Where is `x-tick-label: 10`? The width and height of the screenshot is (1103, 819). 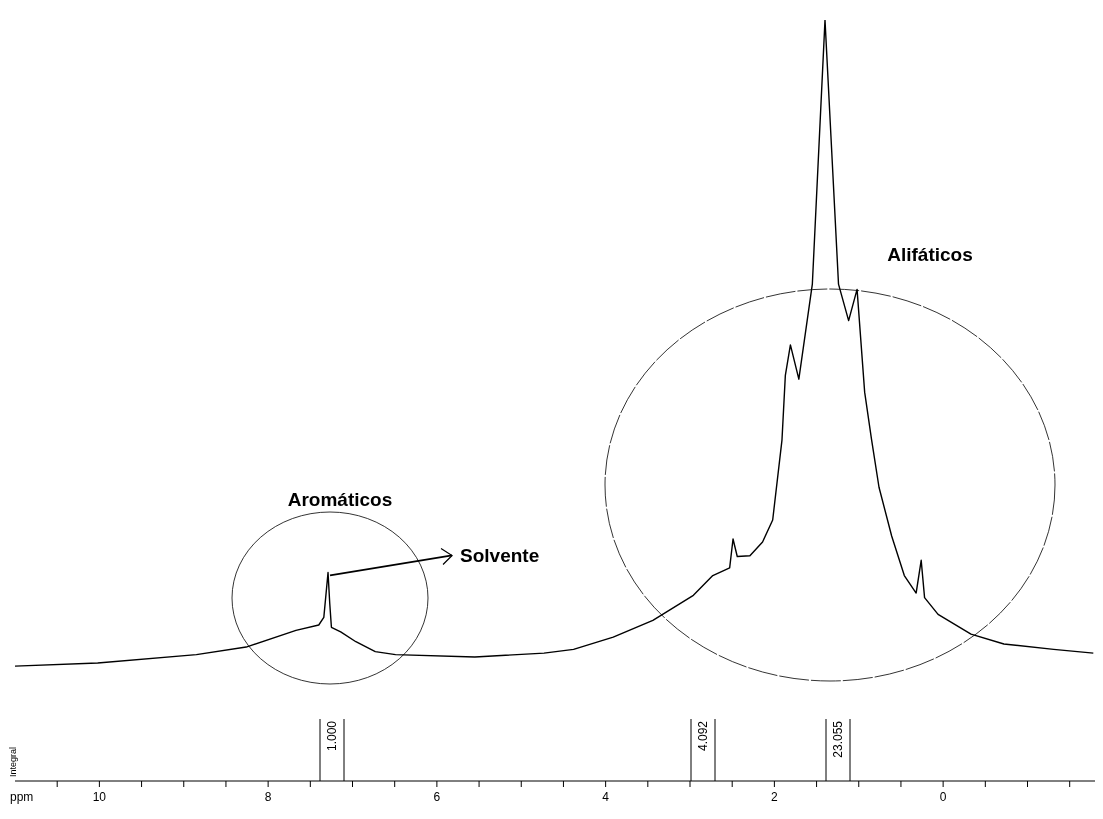 x-tick-label: 10 is located at coordinates (99, 797).